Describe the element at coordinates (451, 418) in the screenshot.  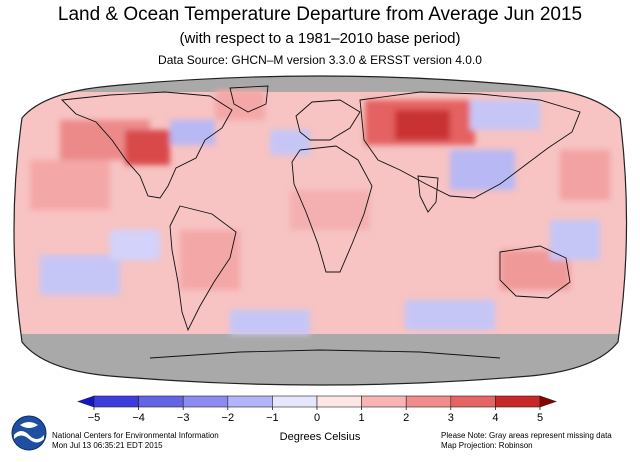
I see `colorbar-tick-label: 3` at that location.